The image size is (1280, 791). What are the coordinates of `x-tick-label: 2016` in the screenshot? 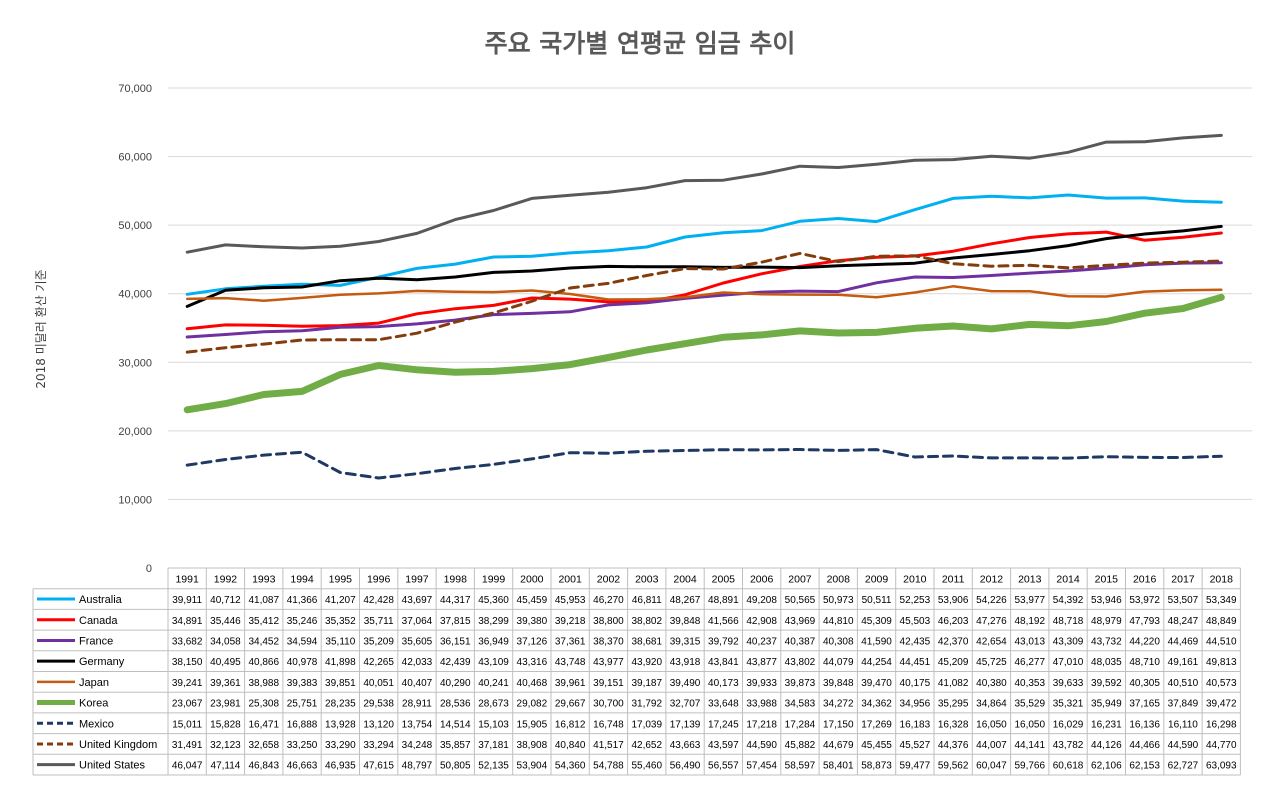 It's located at (1145, 579).